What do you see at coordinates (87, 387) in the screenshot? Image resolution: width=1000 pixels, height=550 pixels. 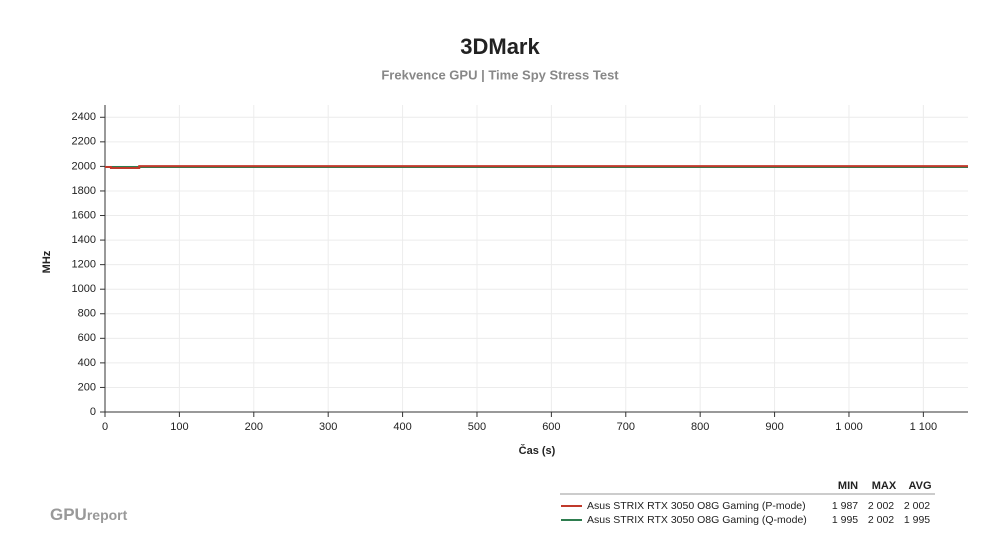 I see `y-tick-label: 200` at bounding box center [87, 387].